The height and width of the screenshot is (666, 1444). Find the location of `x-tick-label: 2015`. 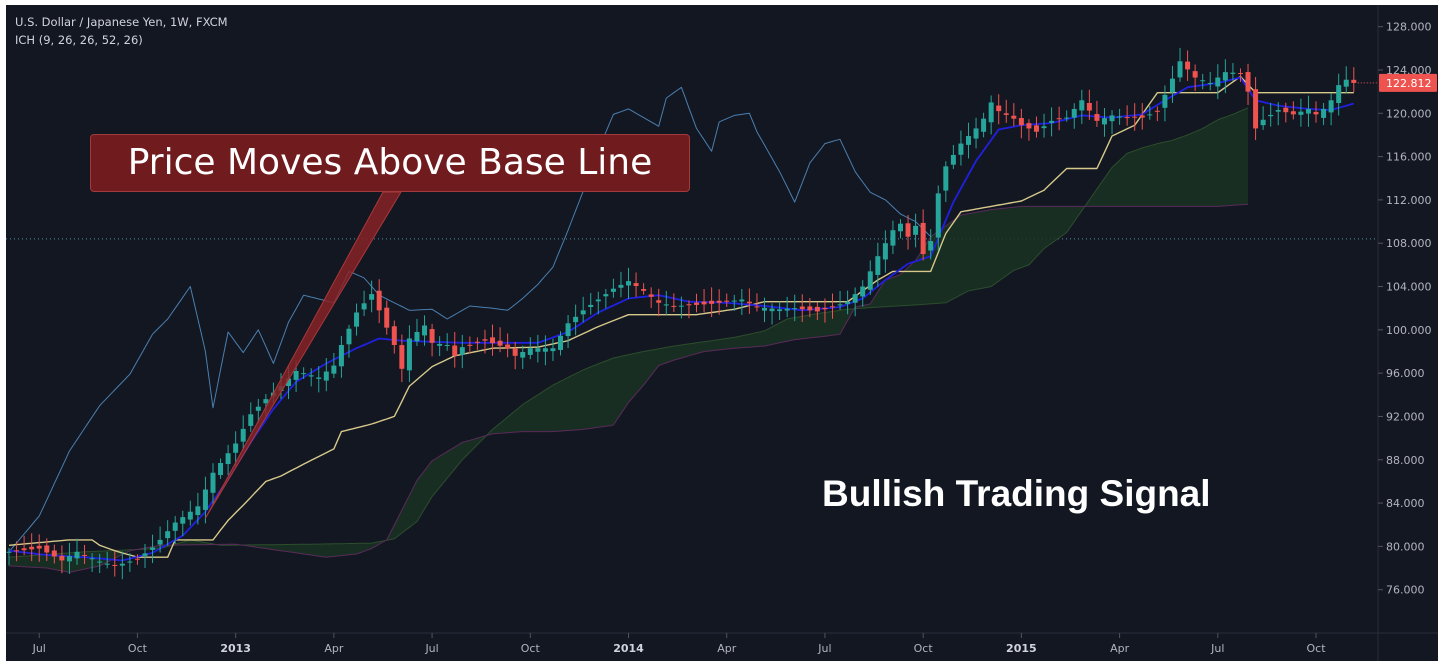

x-tick-label: 2015 is located at coordinates (1021, 648).